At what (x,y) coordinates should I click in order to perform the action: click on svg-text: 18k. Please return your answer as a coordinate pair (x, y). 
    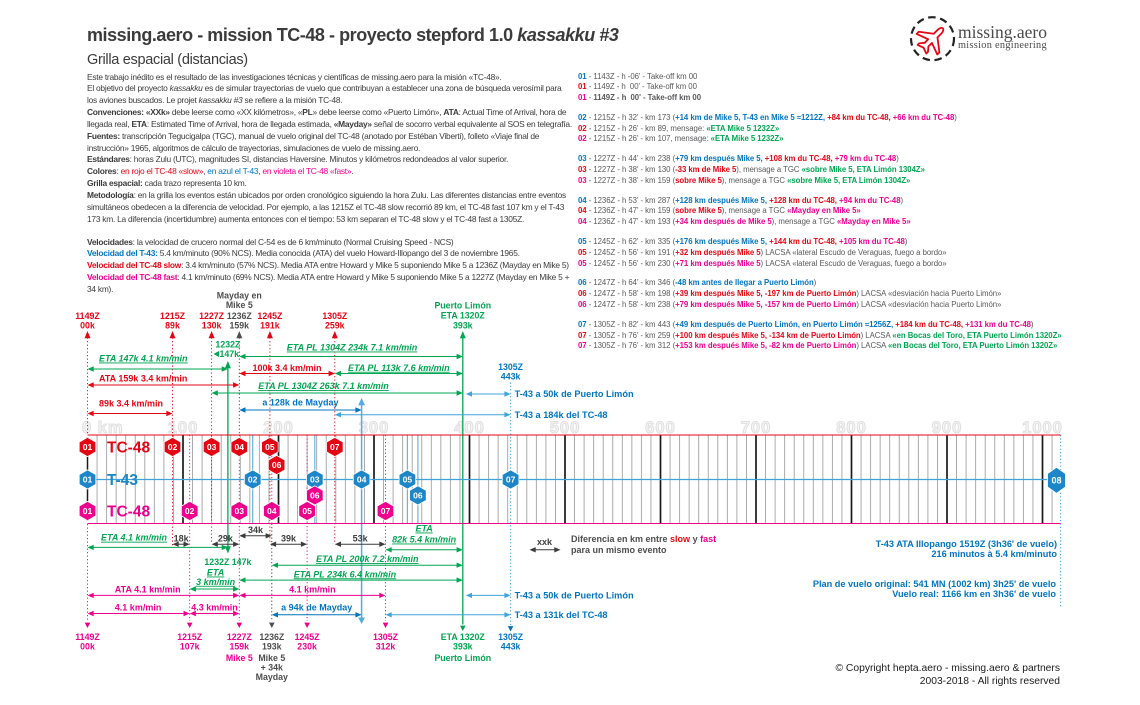
    Looking at the image, I should click on (182, 538).